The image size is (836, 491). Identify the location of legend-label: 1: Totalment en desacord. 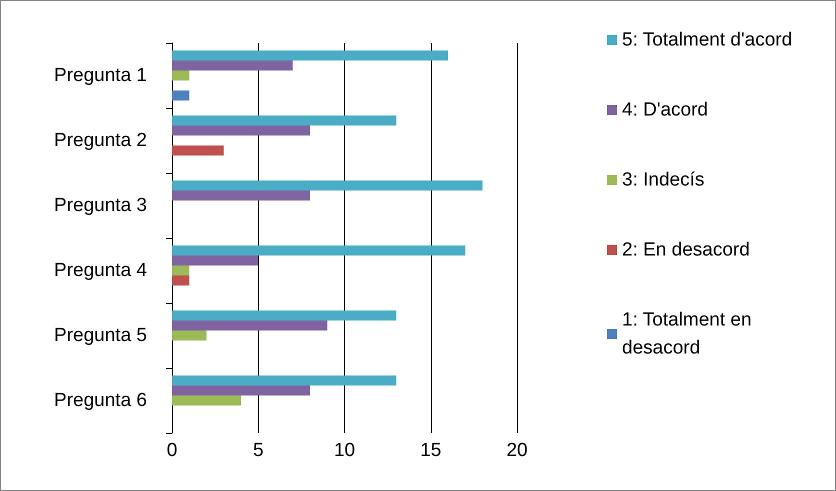
(689, 334).